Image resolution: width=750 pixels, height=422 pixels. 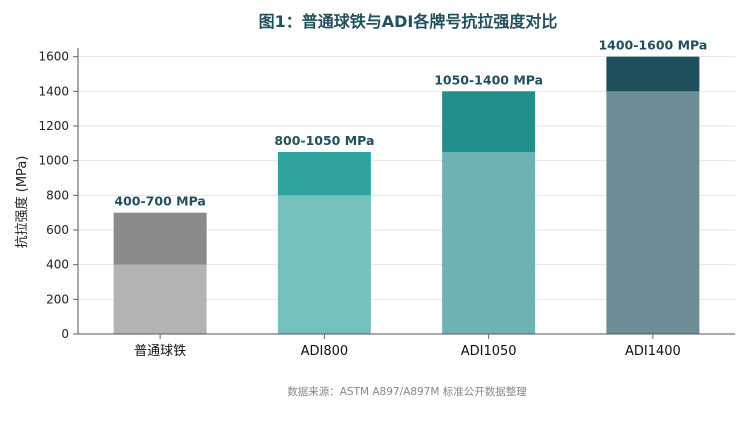 I want to click on y-tick-label: 200, so click(x=57, y=299).